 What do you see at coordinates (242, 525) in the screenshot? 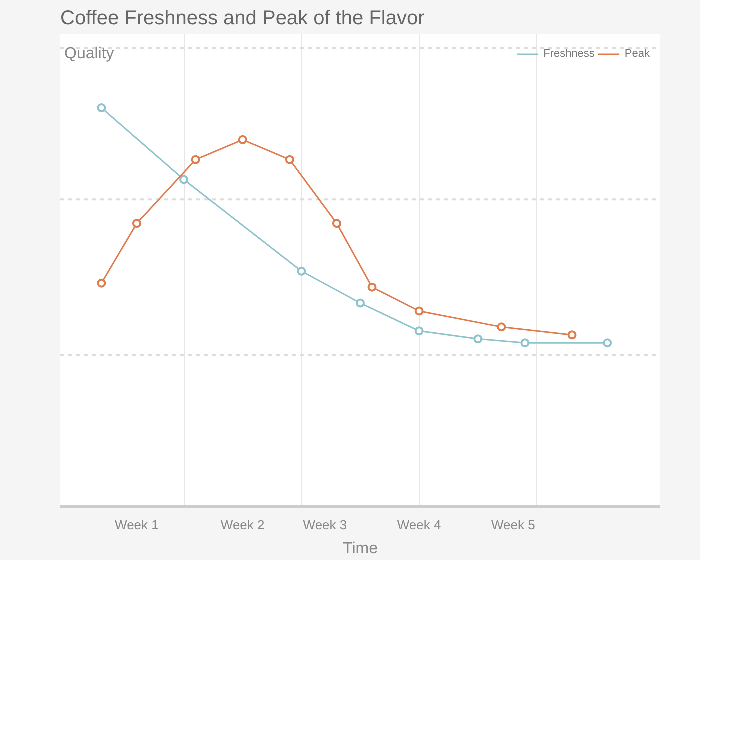
I see `x-tick-label: Week 2` at bounding box center [242, 525].